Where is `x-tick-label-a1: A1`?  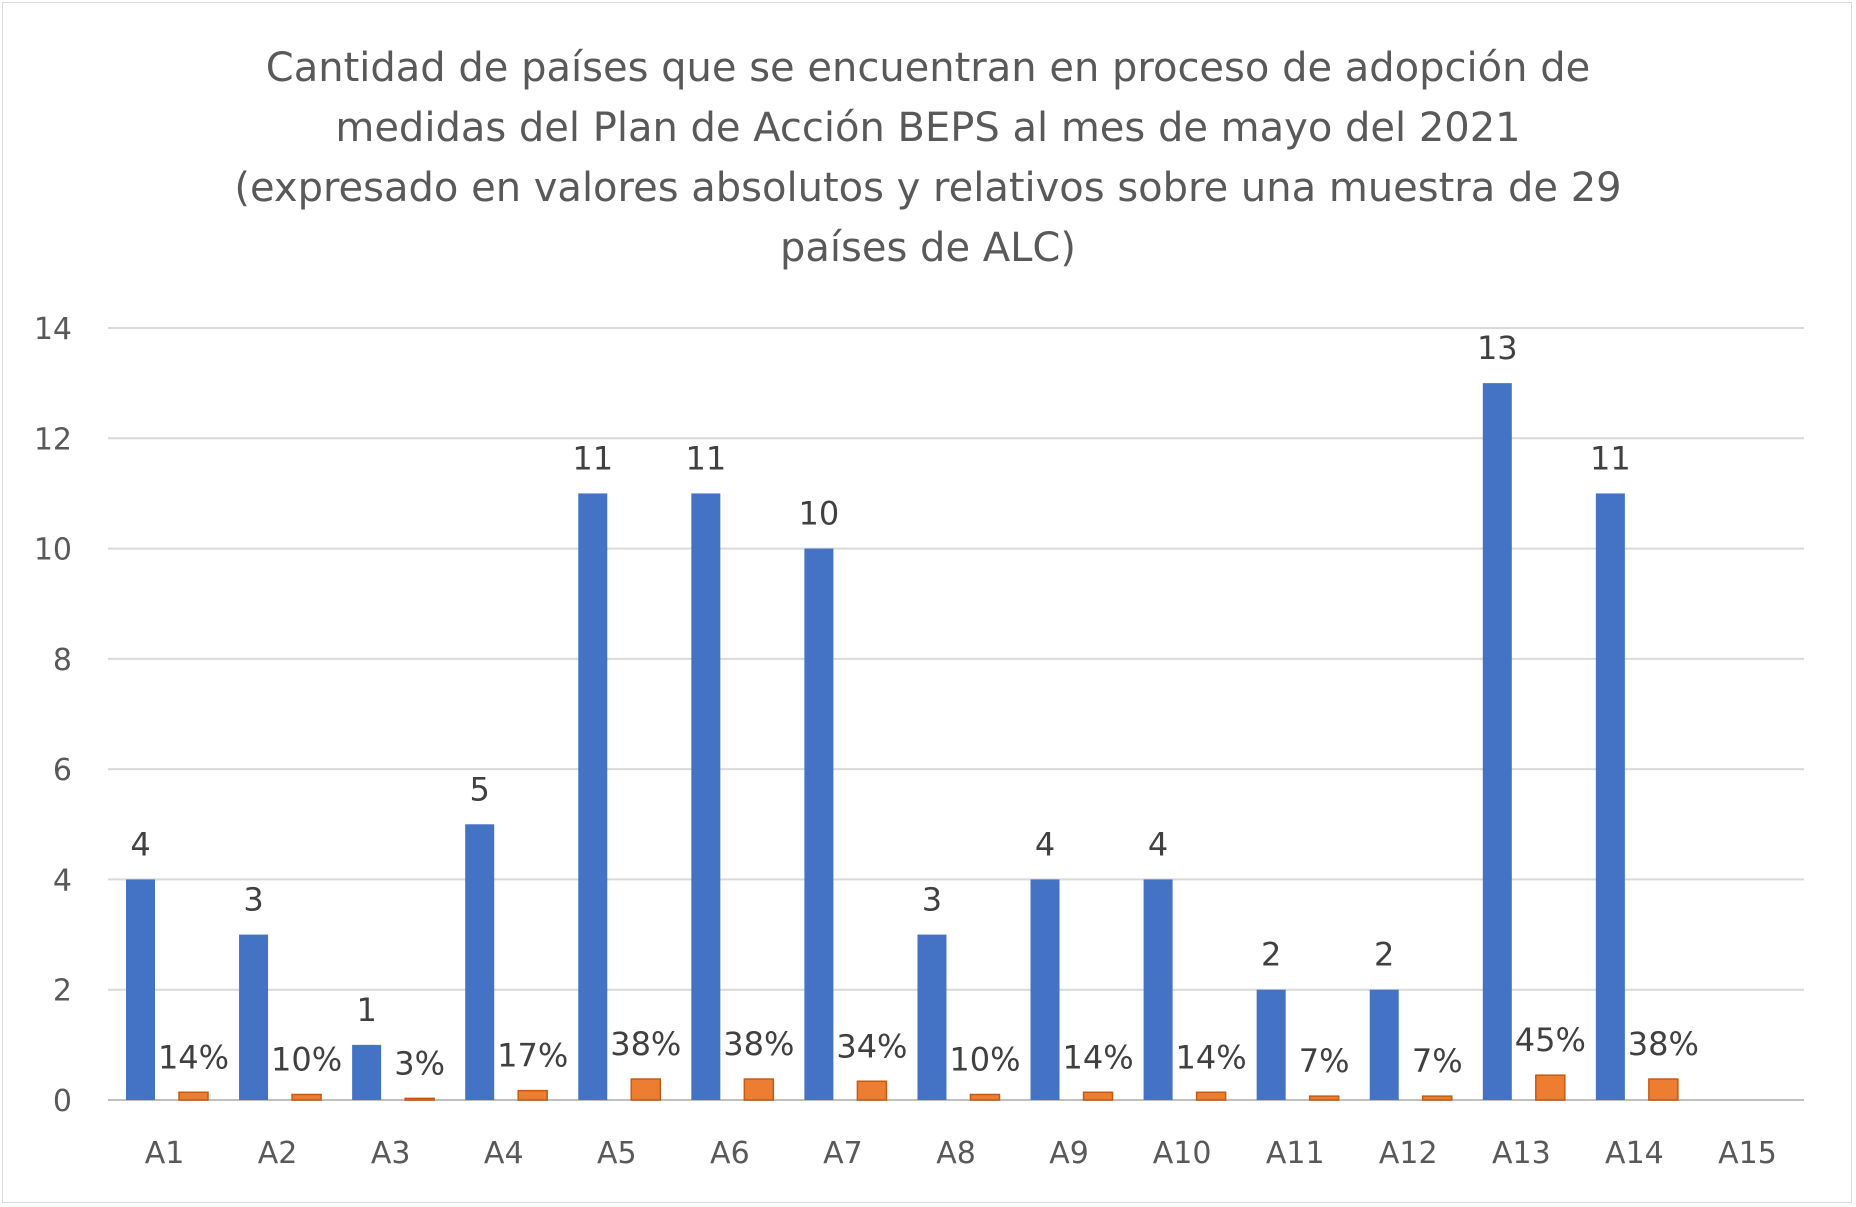 x-tick-label-a1: A1 is located at coordinates (165, 1153).